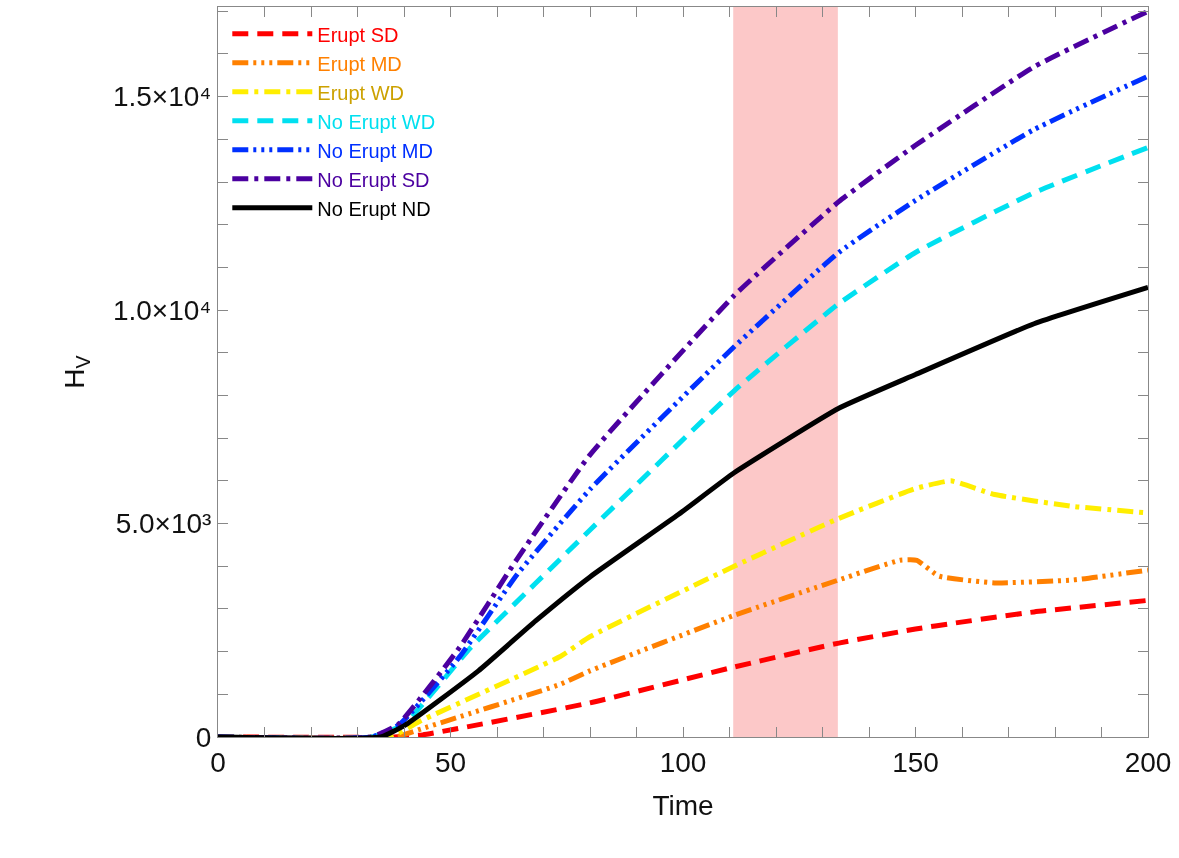  Describe the element at coordinates (359, 63) in the screenshot. I see `legend-label: Erupt MD` at that location.